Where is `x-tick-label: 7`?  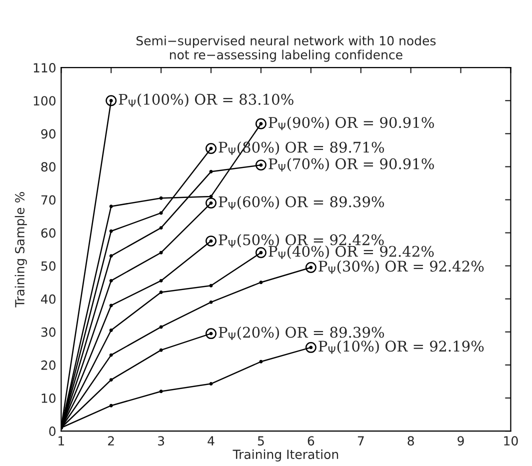
x-tick-label: 7 is located at coordinates (361, 441).